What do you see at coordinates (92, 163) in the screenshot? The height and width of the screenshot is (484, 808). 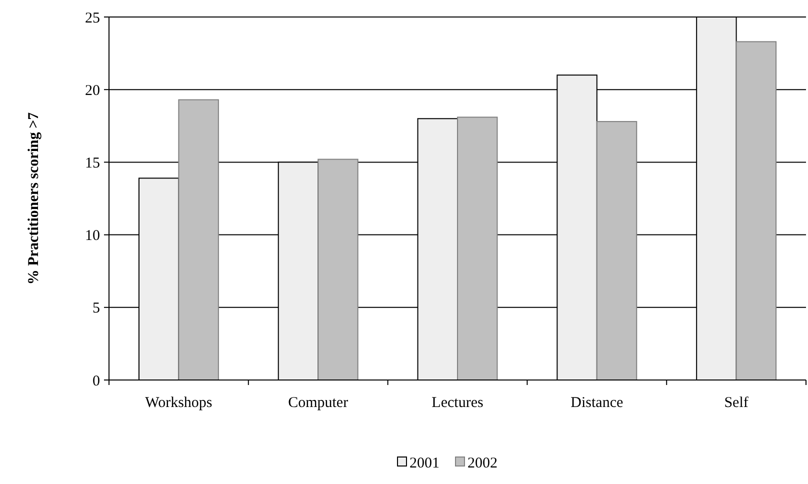 I see `y-tick-label: 15` at bounding box center [92, 163].